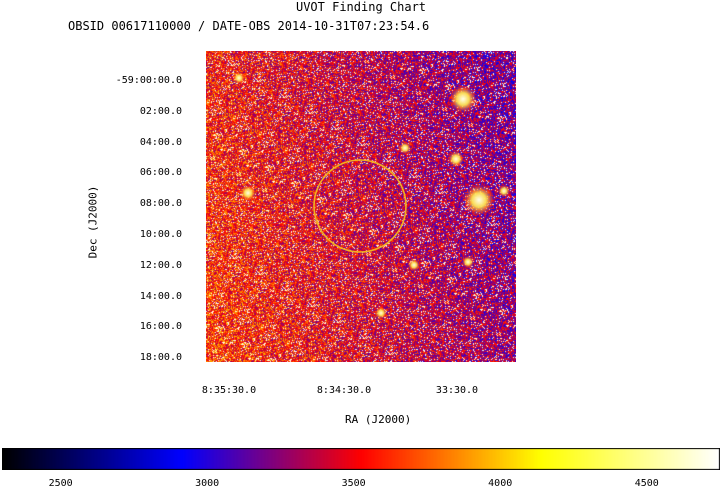  I want to click on chart-title: UVOT Finding Chart, so click(361, 7).